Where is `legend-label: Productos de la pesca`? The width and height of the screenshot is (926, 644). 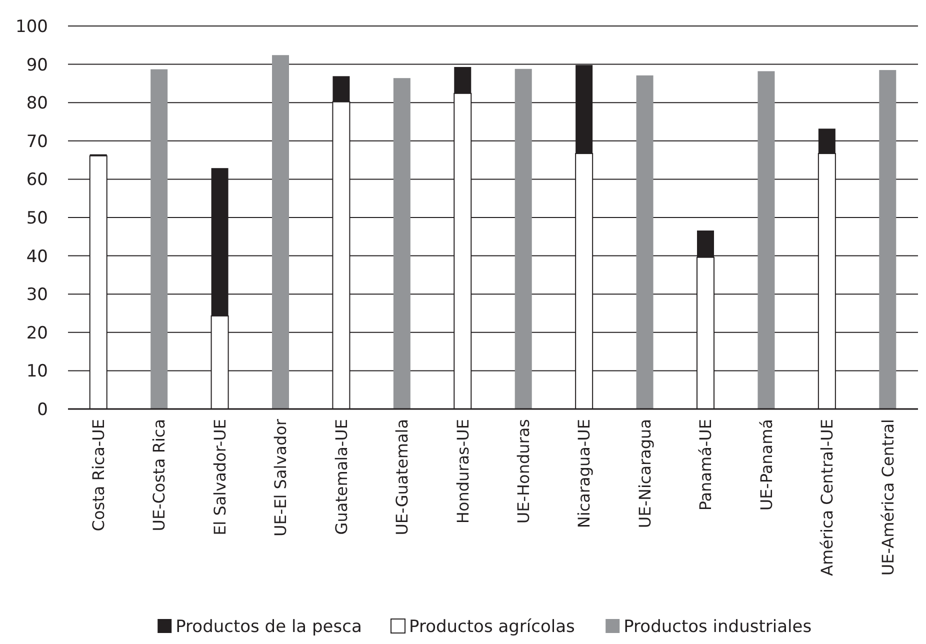 legend-label: Productos de la pesca is located at coordinates (269, 627).